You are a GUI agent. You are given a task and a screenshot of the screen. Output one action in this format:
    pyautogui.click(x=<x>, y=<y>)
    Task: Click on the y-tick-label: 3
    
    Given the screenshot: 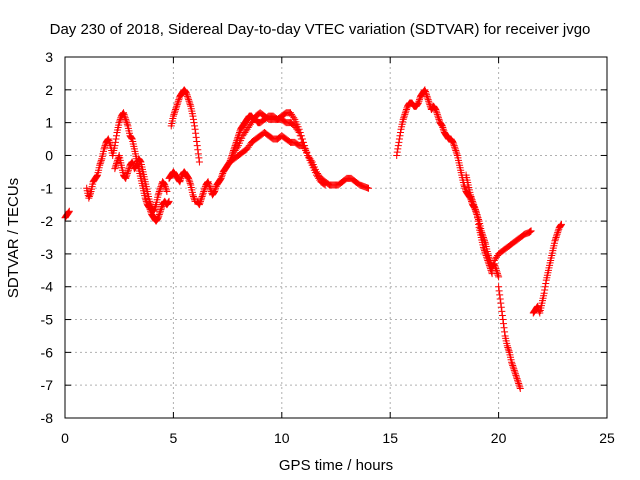 What is the action you would take?
    pyautogui.click(x=49, y=57)
    